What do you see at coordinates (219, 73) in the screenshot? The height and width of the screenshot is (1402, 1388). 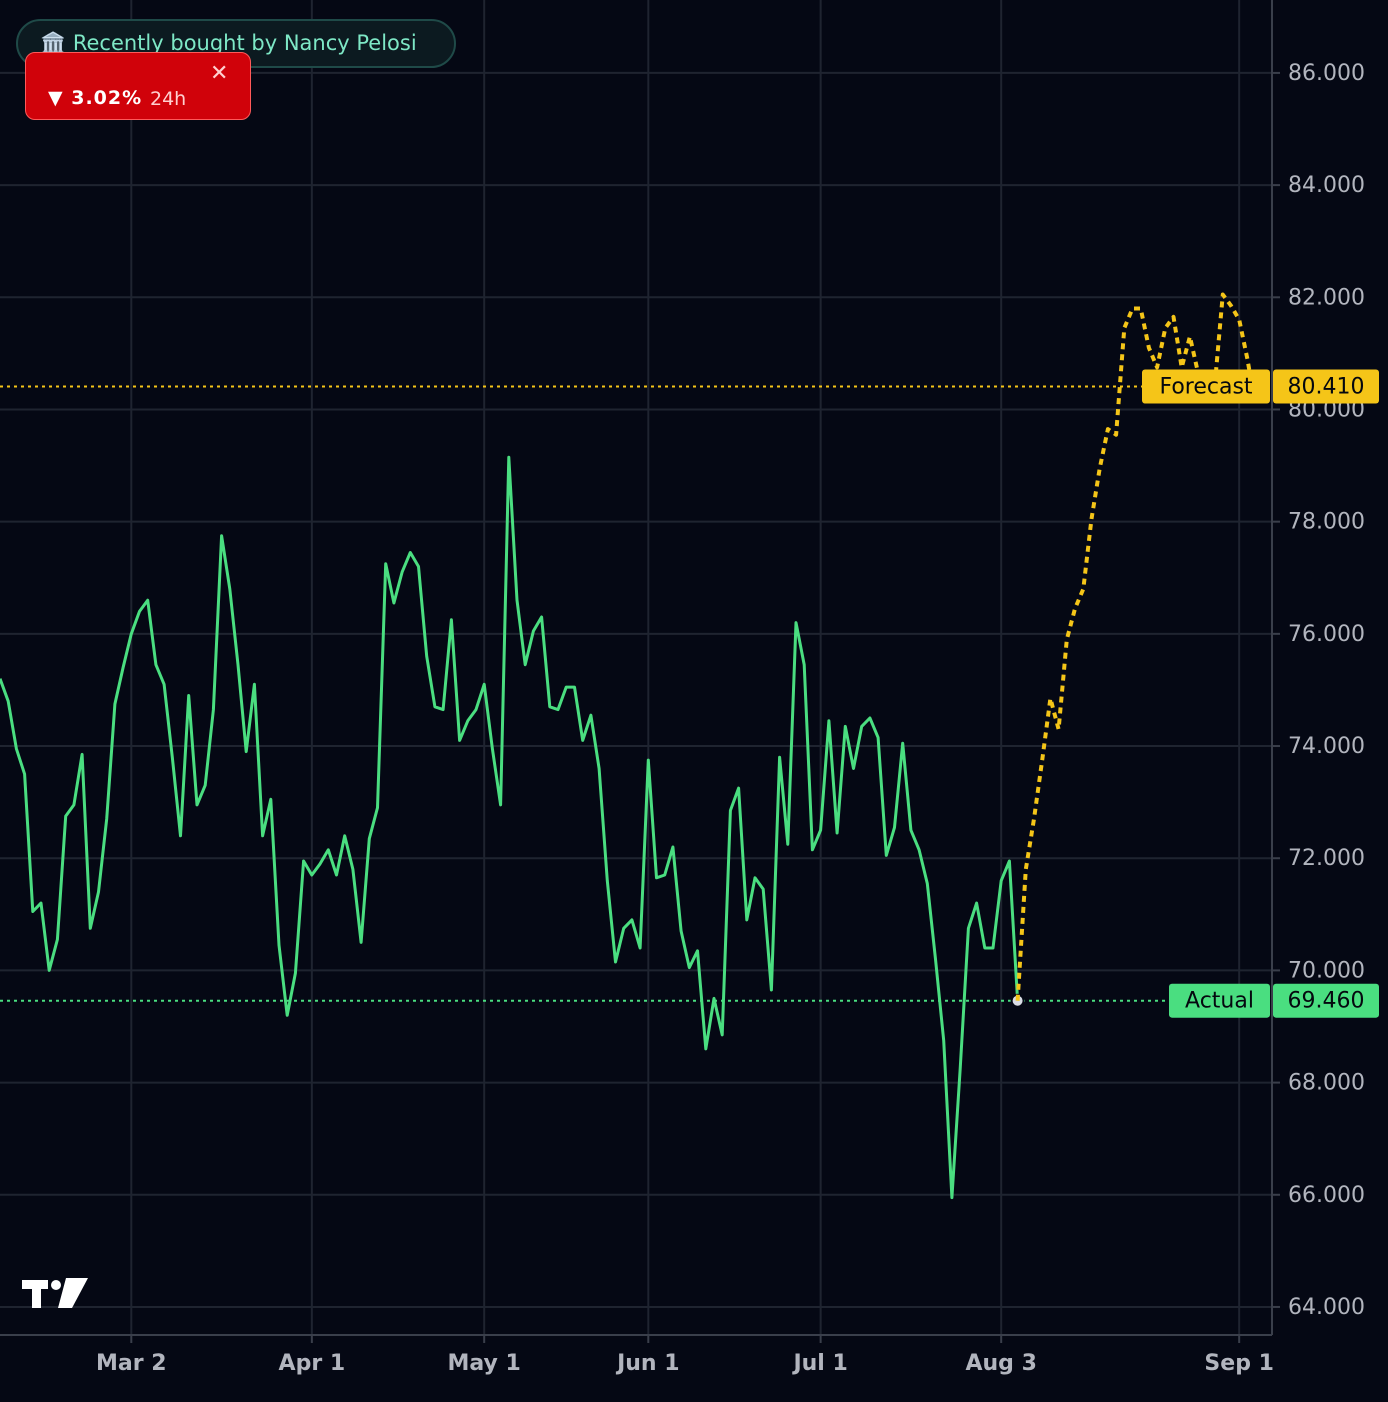 I see `close-button: ✕` at bounding box center [219, 73].